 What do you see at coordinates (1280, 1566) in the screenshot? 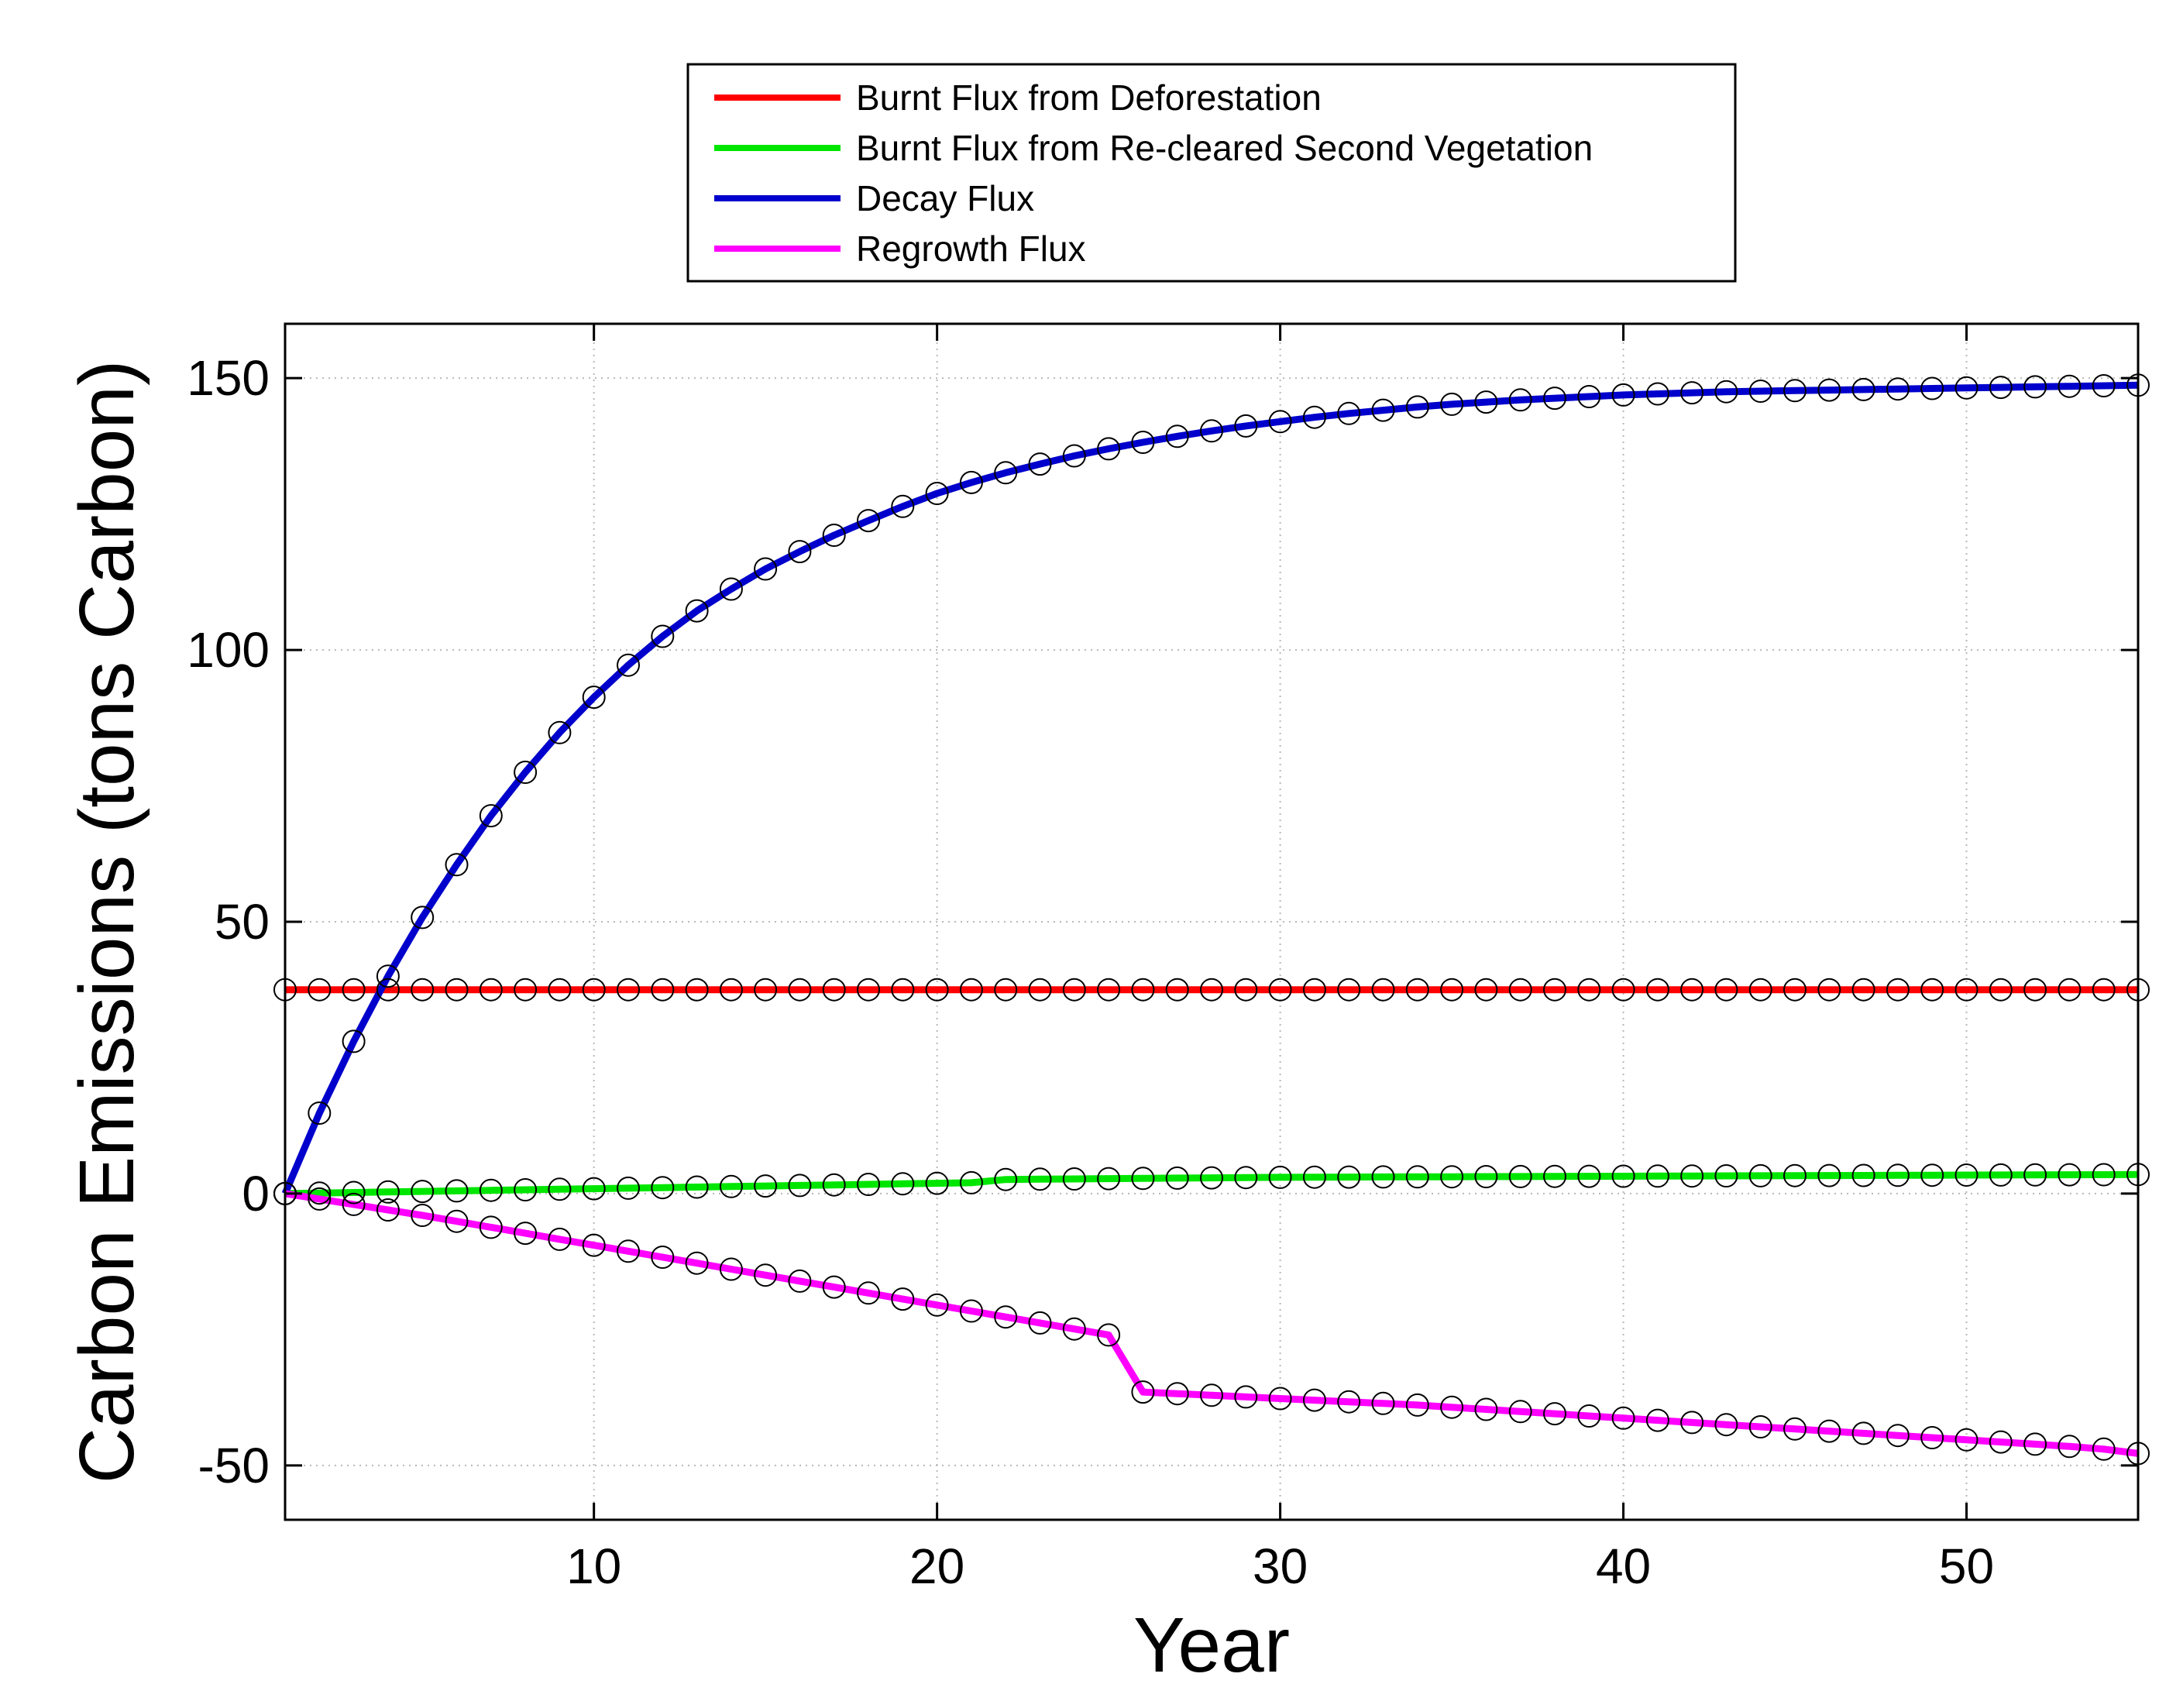
I see `x-tick-label: 30` at bounding box center [1280, 1566].